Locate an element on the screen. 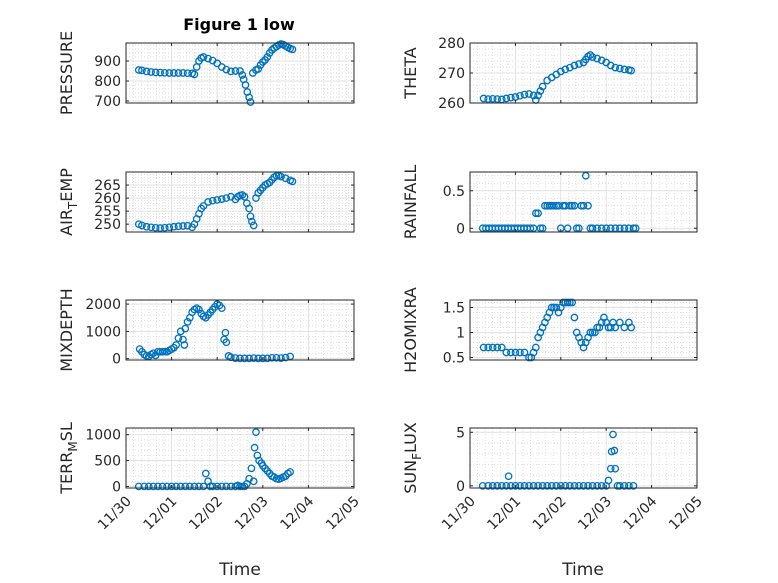 The height and width of the screenshot is (583, 778). y-tick-label: 700 is located at coordinates (107, 102).